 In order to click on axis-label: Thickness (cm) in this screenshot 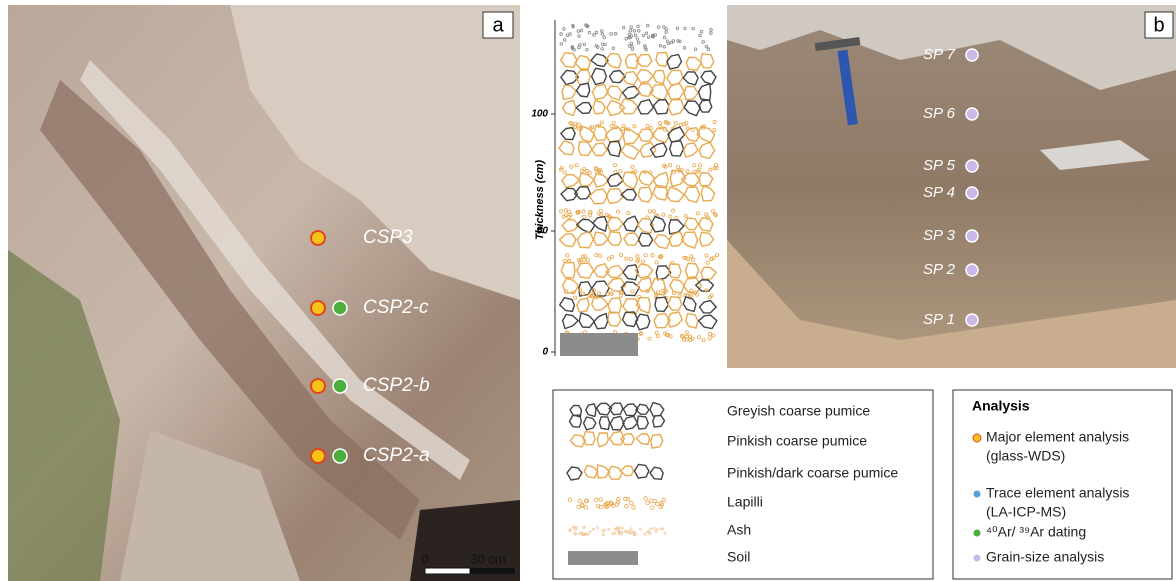, I will do `click(540, 200)`.